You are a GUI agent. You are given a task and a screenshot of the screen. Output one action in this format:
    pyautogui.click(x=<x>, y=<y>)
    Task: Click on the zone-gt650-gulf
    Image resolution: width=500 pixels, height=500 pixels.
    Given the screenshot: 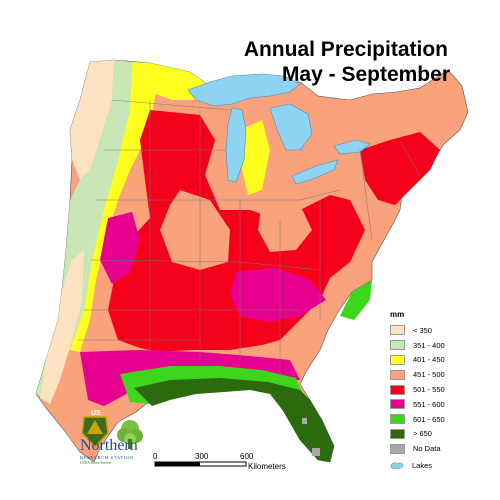 What is the action you would take?
    pyautogui.click(x=234, y=420)
    